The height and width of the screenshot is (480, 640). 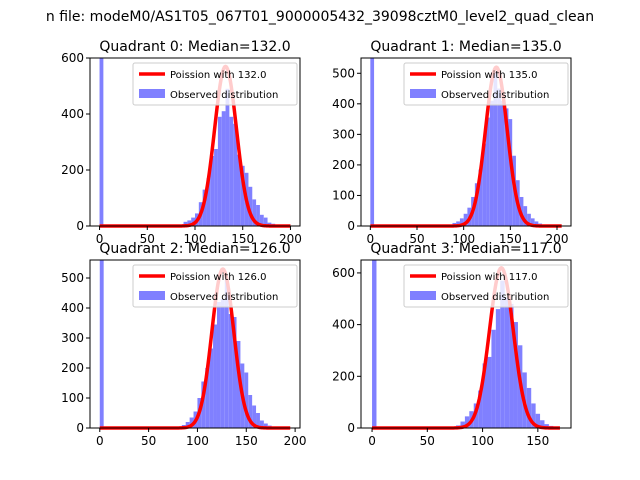 What do you see at coordinates (218, 75) in the screenshot?
I see `legend-label-poisson: Poission with 132.0` at bounding box center [218, 75].